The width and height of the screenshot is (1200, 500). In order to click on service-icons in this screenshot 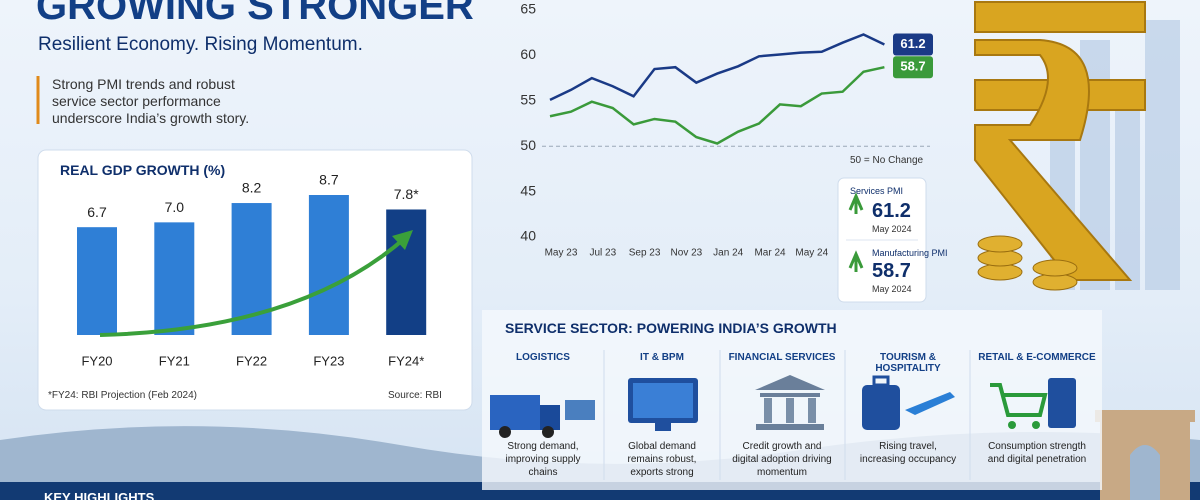, I will do `click(783, 406)`.